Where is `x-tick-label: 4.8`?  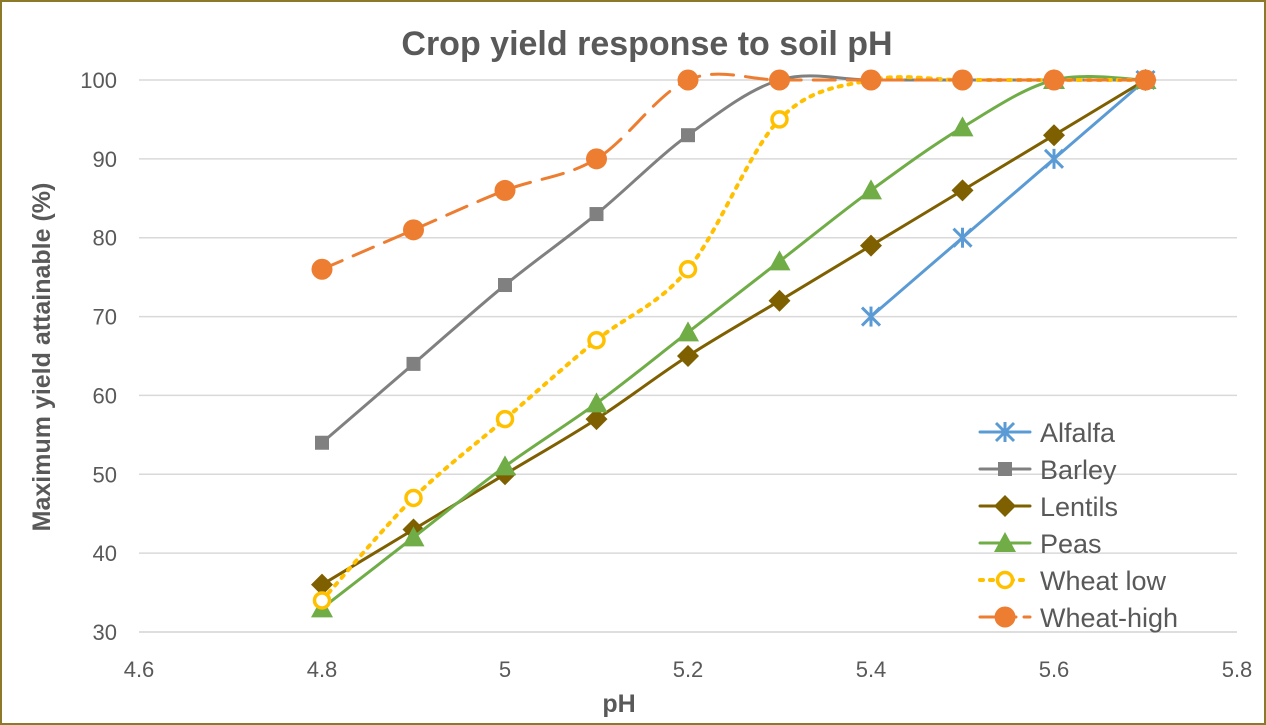 x-tick-label: 4.8 is located at coordinates (322, 669).